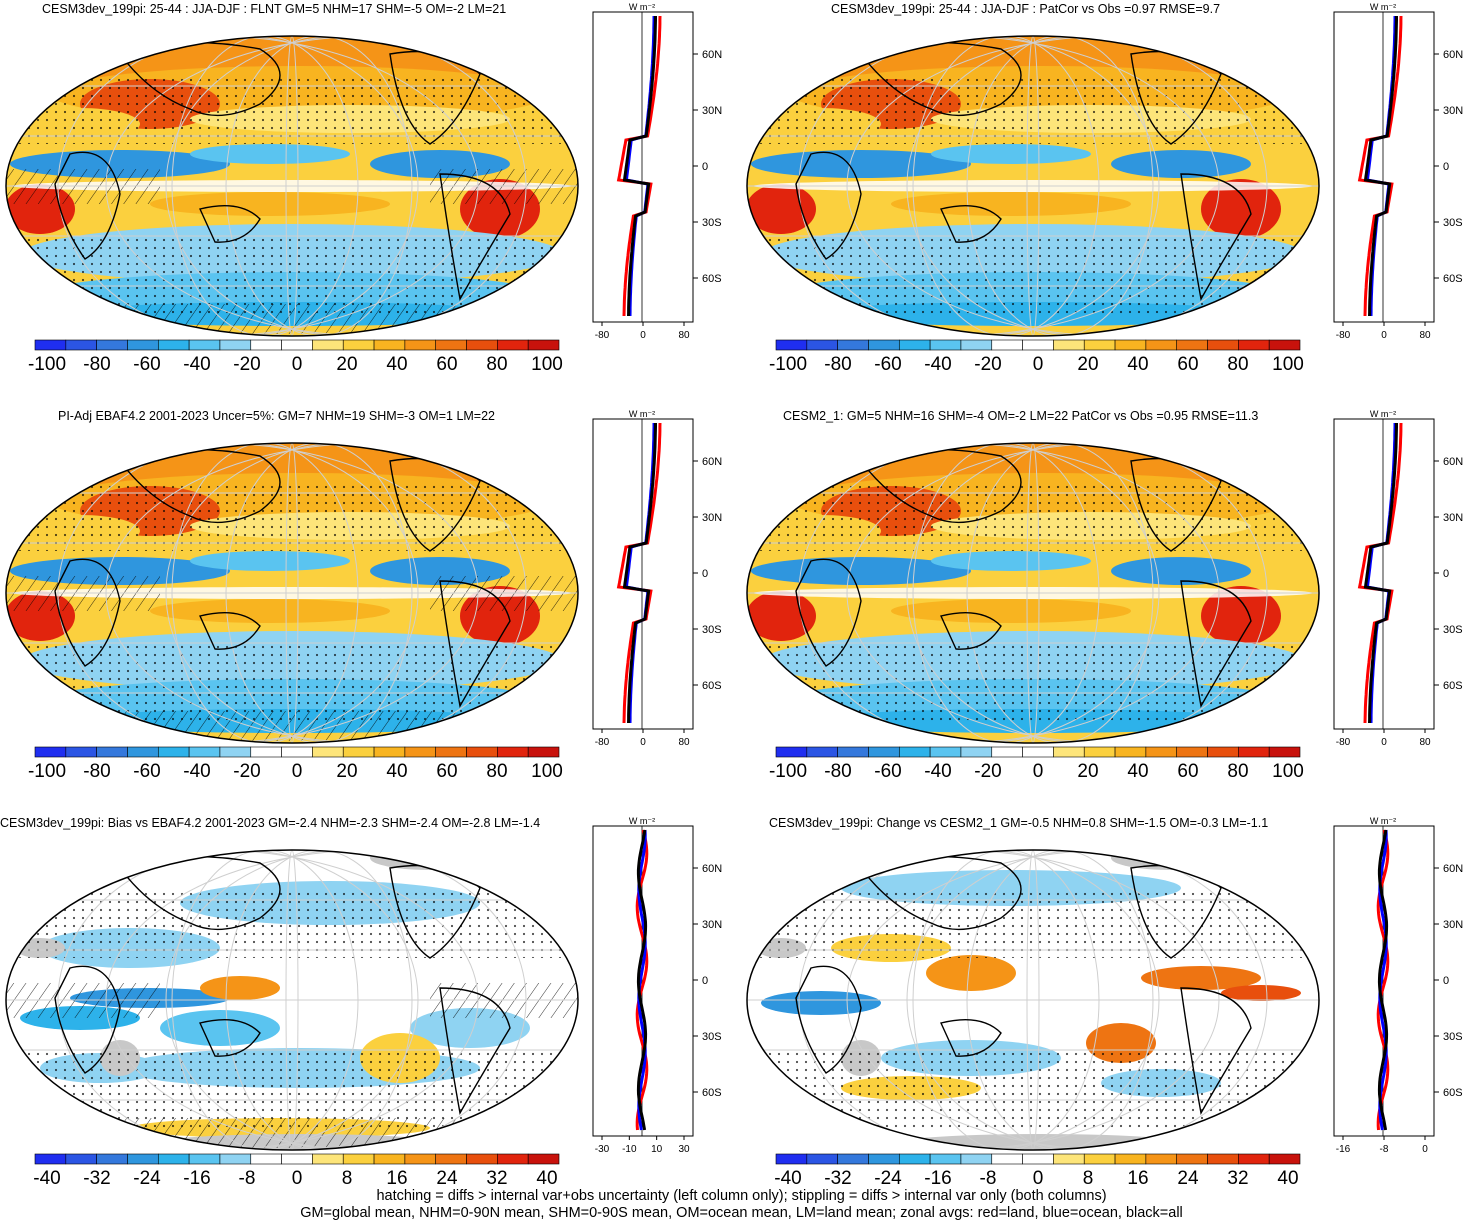 The height and width of the screenshot is (1221, 1483). What do you see at coordinates (1038, 771) in the screenshot?
I see `colorbar-tick-label: 0` at bounding box center [1038, 771].